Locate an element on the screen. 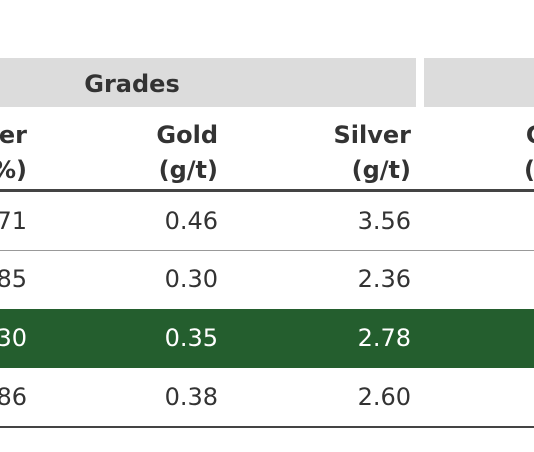 This screenshot has height=452, width=534. table-cell: 0.46 is located at coordinates (191, 221).